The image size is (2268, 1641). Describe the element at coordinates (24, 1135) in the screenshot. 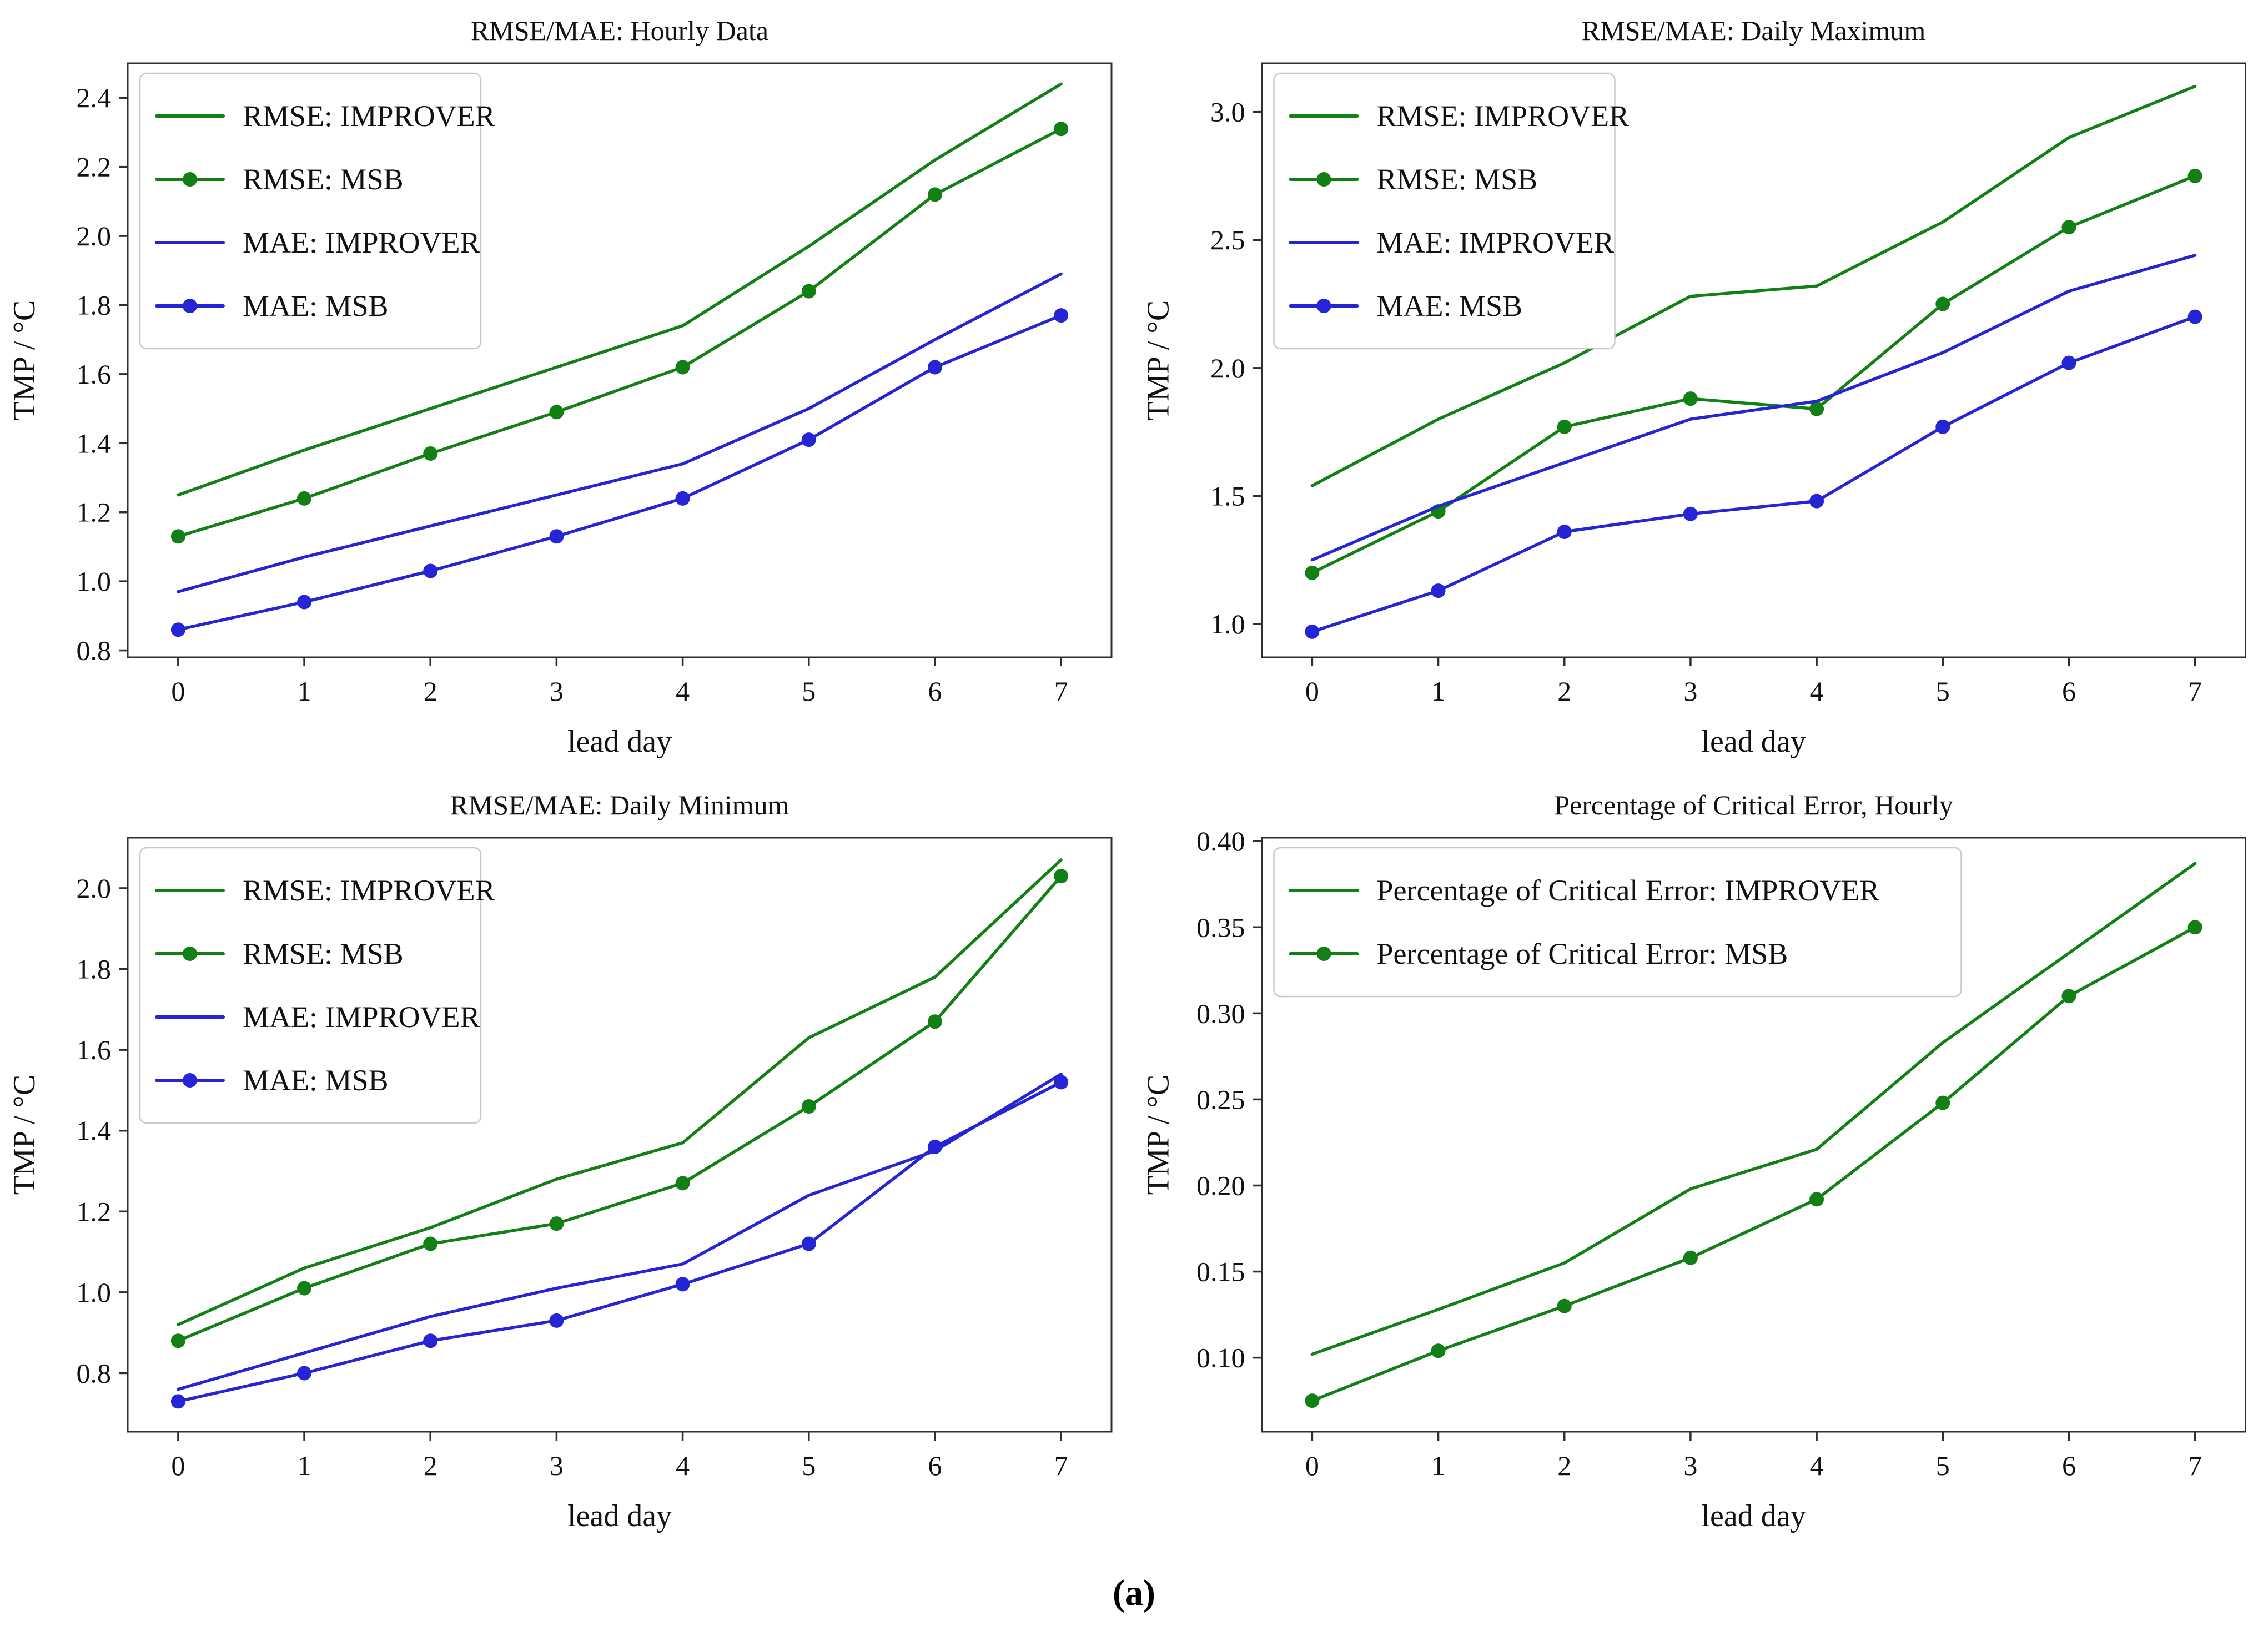

I see `y-axis-label: TMP / °C` at that location.